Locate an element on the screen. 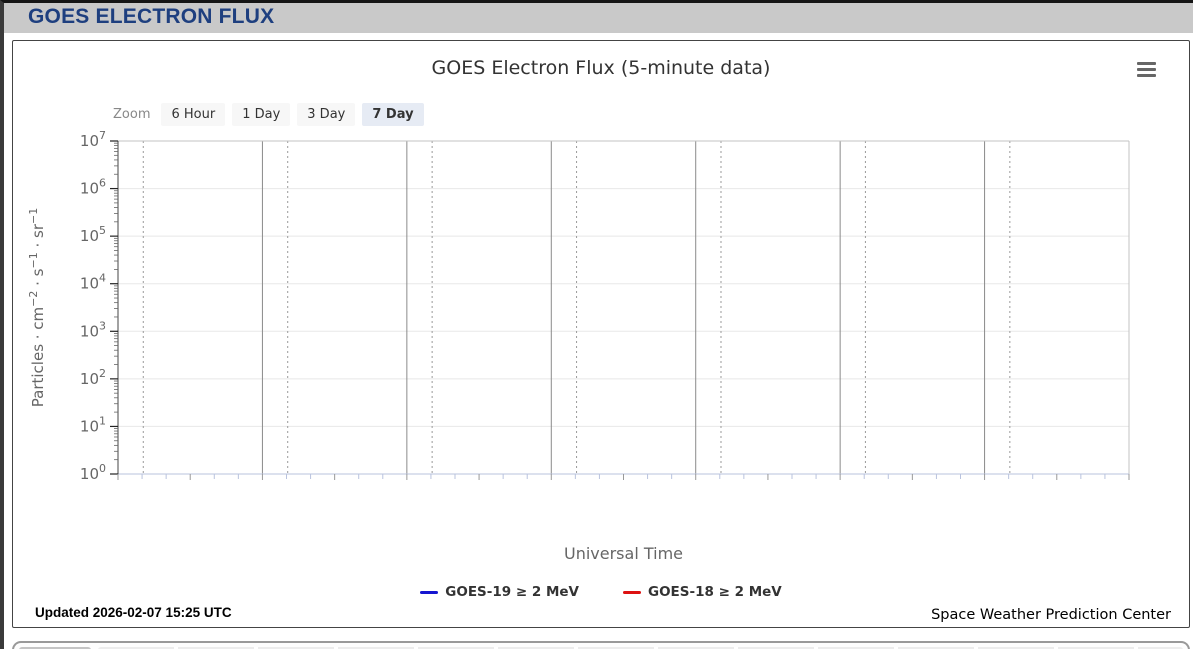 This screenshot has height=649, width=1193. y-tick-label: 10¹ is located at coordinates (93, 424).